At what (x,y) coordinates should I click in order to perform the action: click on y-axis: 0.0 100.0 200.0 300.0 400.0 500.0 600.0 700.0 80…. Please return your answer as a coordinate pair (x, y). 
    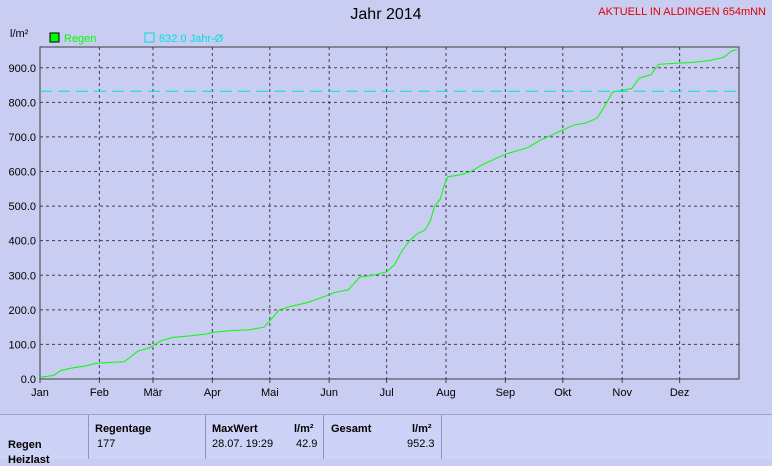
    Looking at the image, I should click on (22, 224).